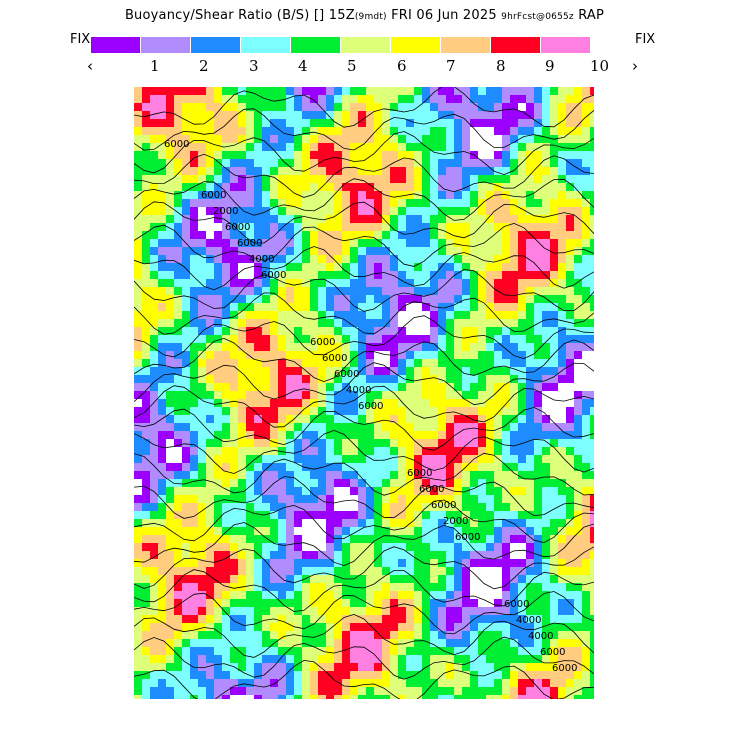  What do you see at coordinates (645, 39) in the screenshot?
I see `fix-right-button: FIX` at bounding box center [645, 39].